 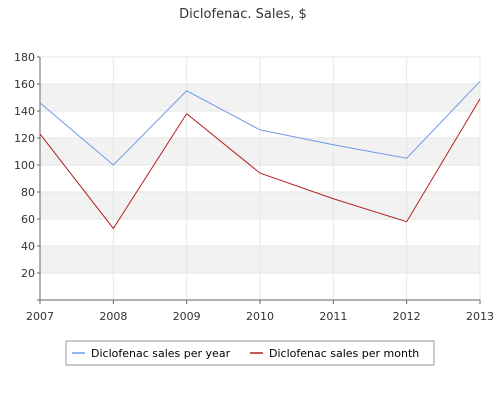 What do you see at coordinates (24, 165) in the screenshot?
I see `y-tick-label: 100` at bounding box center [24, 165].